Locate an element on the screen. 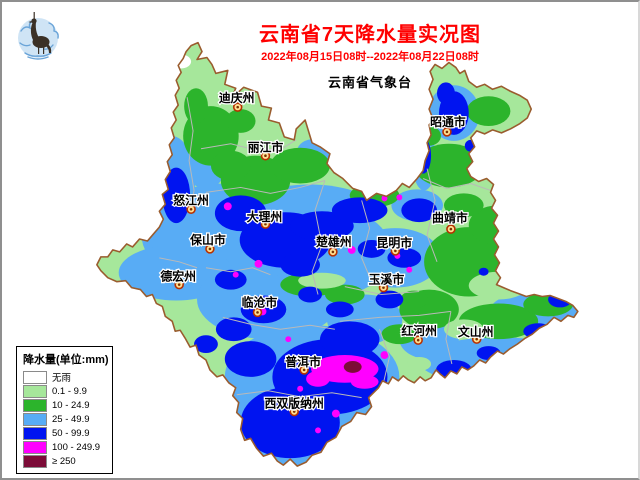 This screenshot has width=640, height=480. city: 普洱市 is located at coordinates (303, 364).